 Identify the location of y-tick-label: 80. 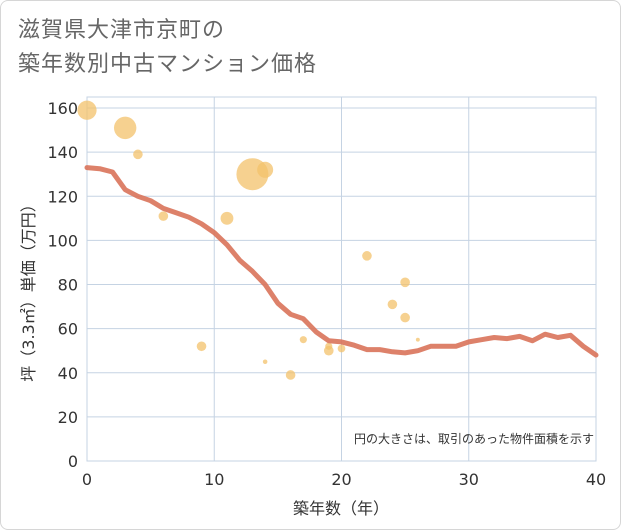
(68, 285).